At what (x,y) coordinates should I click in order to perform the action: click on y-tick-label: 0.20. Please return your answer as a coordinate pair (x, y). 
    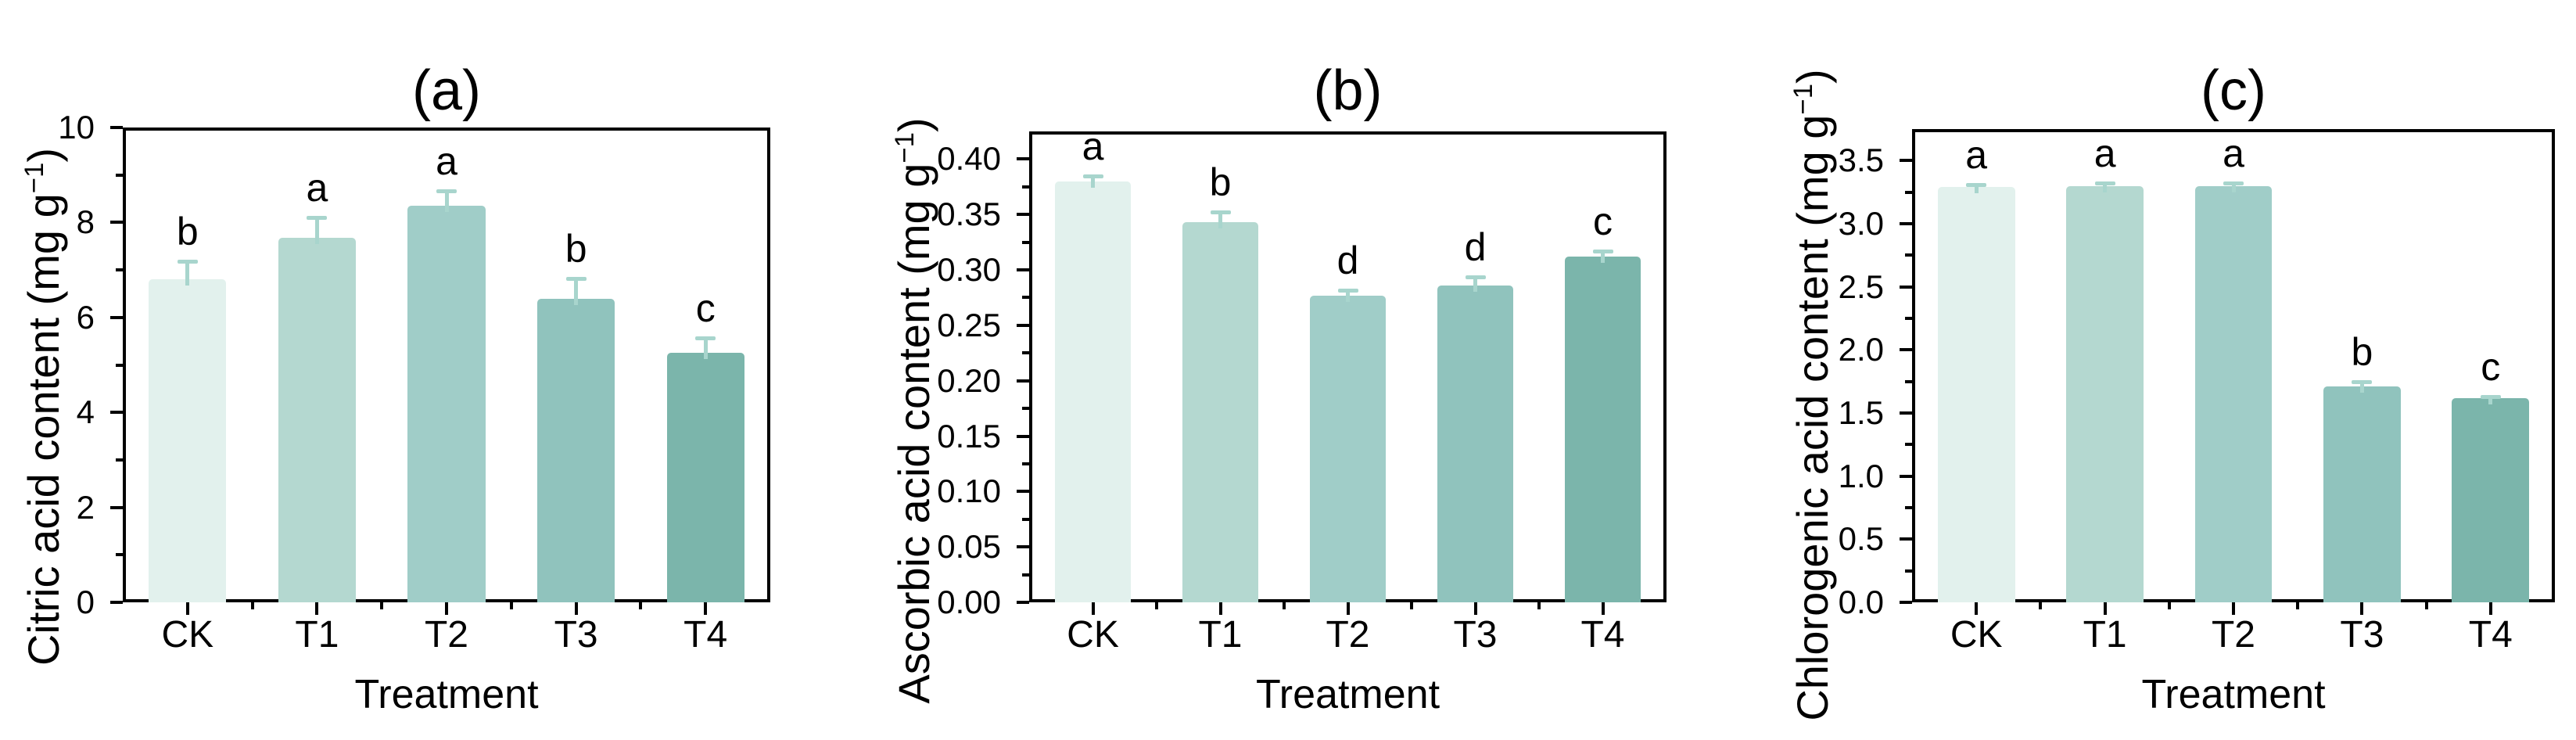
    Looking at the image, I should click on (969, 380).